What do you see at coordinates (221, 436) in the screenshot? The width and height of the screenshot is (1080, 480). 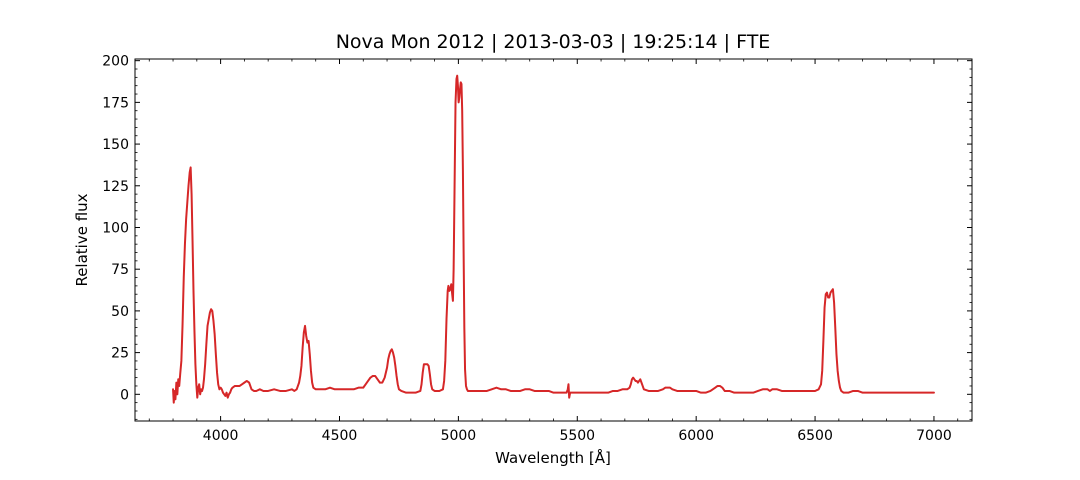 I see `x-tick-label: 4000` at bounding box center [221, 436].